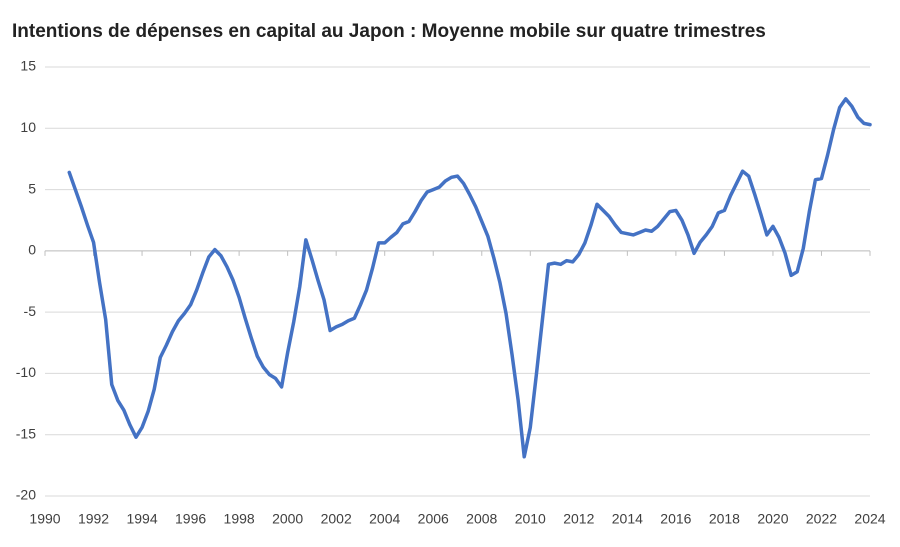  I want to click on x-tick-label: 1992, so click(93, 519).